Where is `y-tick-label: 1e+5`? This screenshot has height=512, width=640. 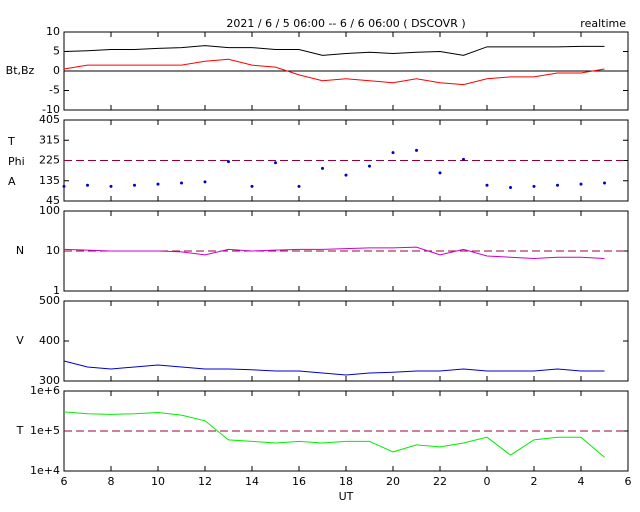
y-tick-label: 1e+5 is located at coordinates (45, 430).